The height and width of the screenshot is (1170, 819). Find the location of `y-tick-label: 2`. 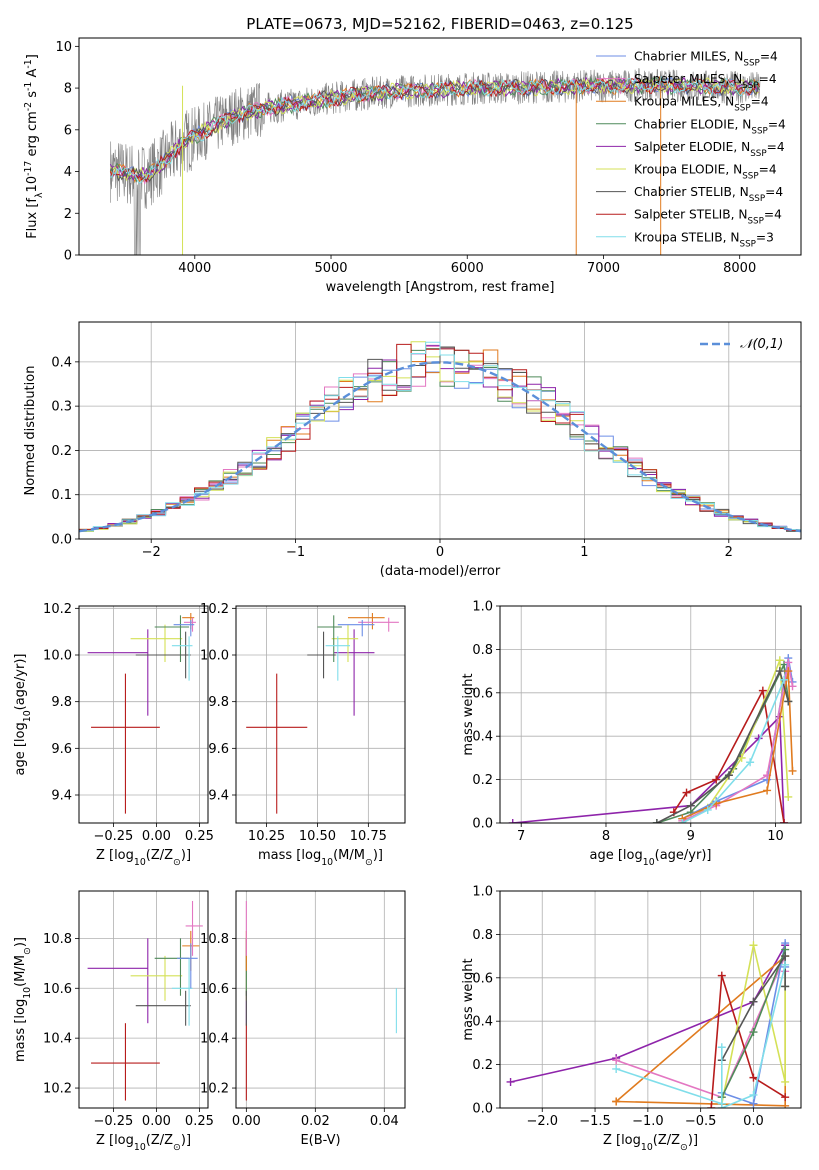

y-tick-label: 2 is located at coordinates (68, 214).